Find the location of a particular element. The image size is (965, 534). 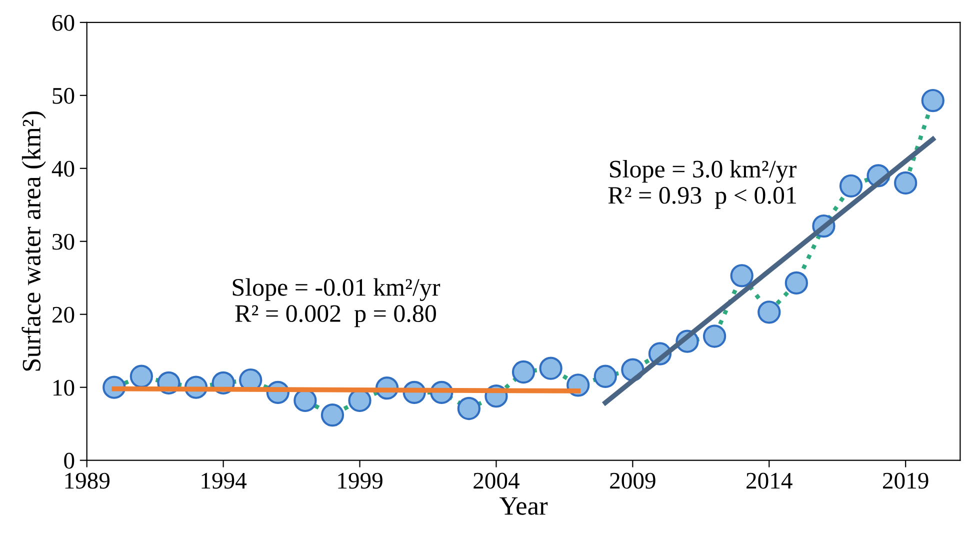

y-tick-label: 40 is located at coordinates (63, 168).